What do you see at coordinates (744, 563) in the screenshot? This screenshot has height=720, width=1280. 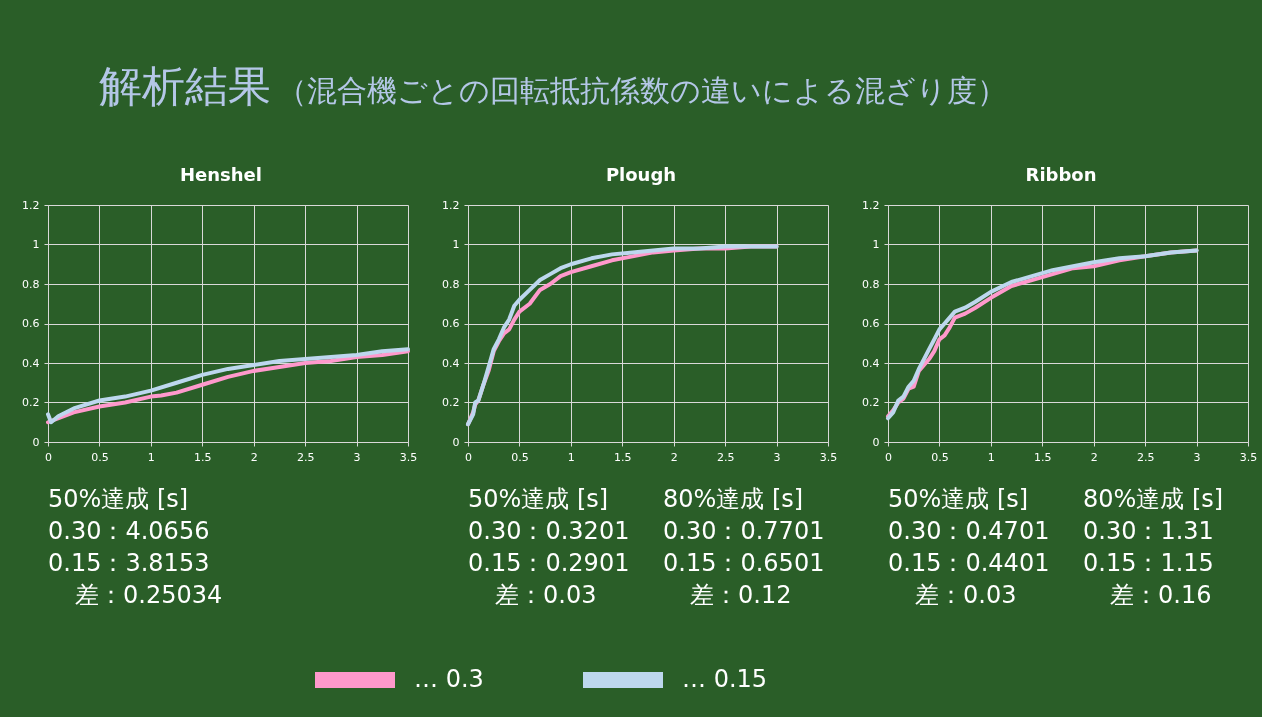 I see `text: 0.15：0.6501` at bounding box center [744, 563].